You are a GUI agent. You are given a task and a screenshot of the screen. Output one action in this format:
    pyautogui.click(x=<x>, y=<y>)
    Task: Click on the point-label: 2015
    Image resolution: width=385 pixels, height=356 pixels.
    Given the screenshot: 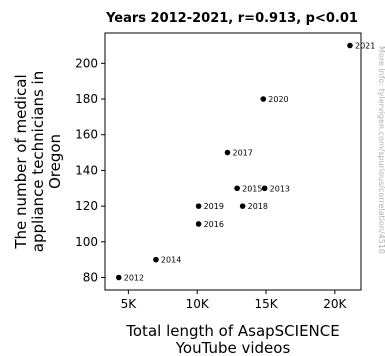 What is the action you would take?
    pyautogui.click(x=252, y=188)
    